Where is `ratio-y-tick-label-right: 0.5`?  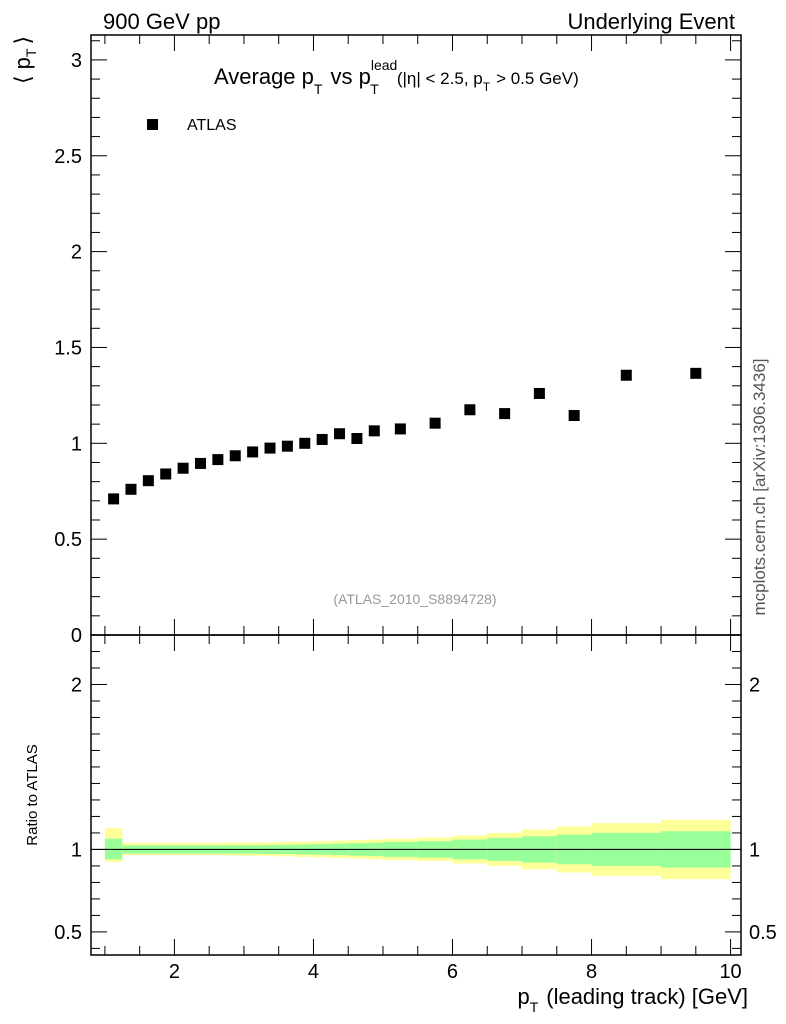 ratio-y-tick-label-right: 0.5 is located at coordinates (763, 933).